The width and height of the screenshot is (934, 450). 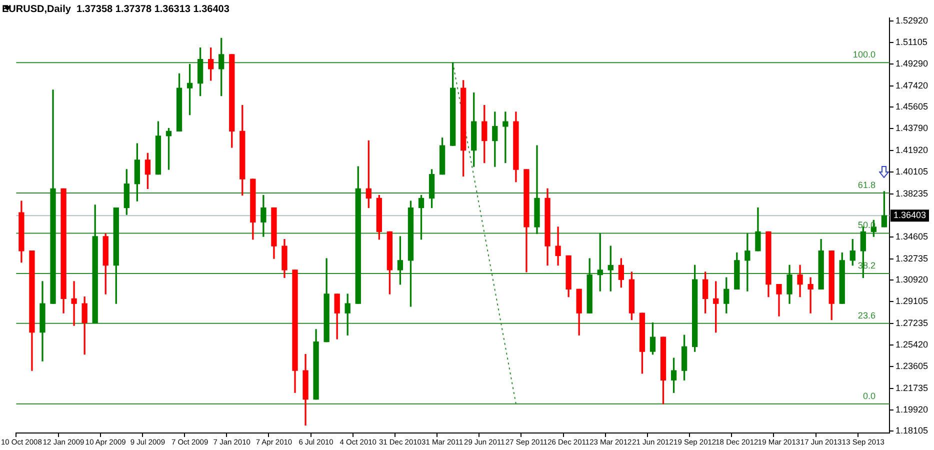 What do you see at coordinates (911, 279) in the screenshot?
I see `y-tick-label: 1.30920` at bounding box center [911, 279].